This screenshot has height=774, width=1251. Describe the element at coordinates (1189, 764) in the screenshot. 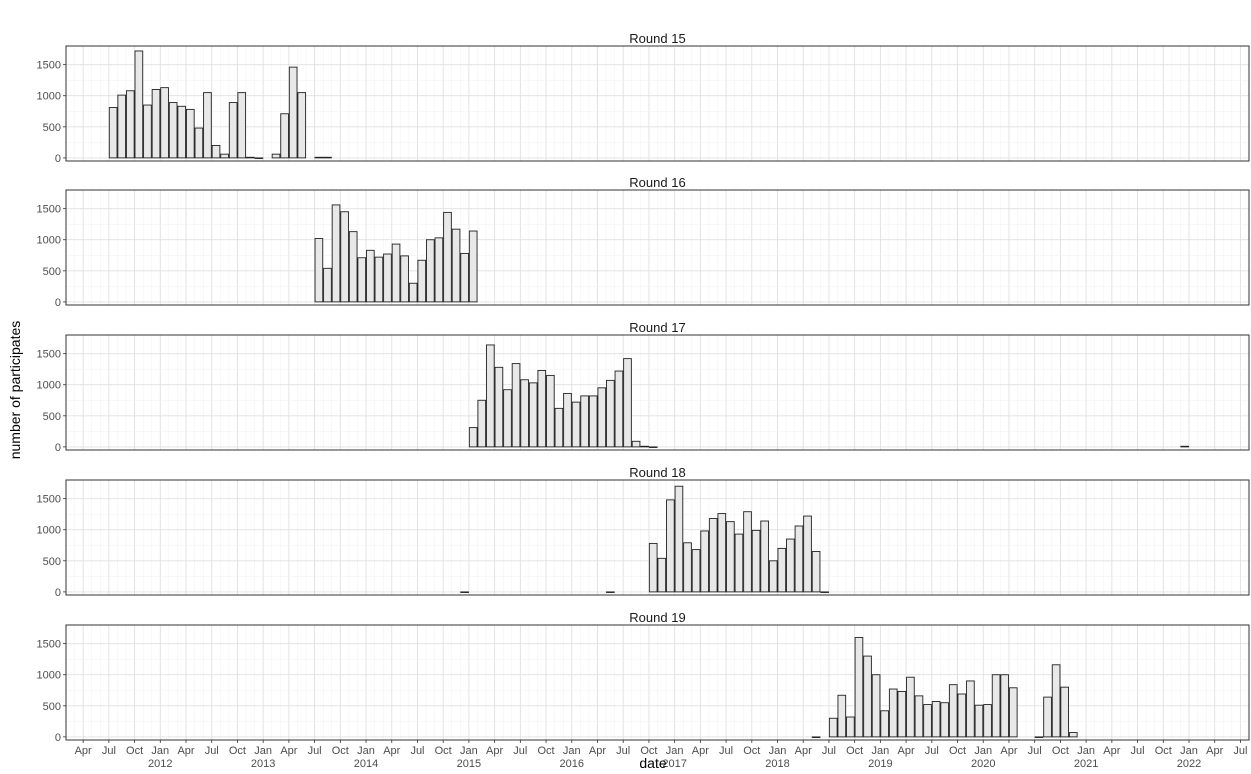

I see `x-year-label: 2022` at that location.